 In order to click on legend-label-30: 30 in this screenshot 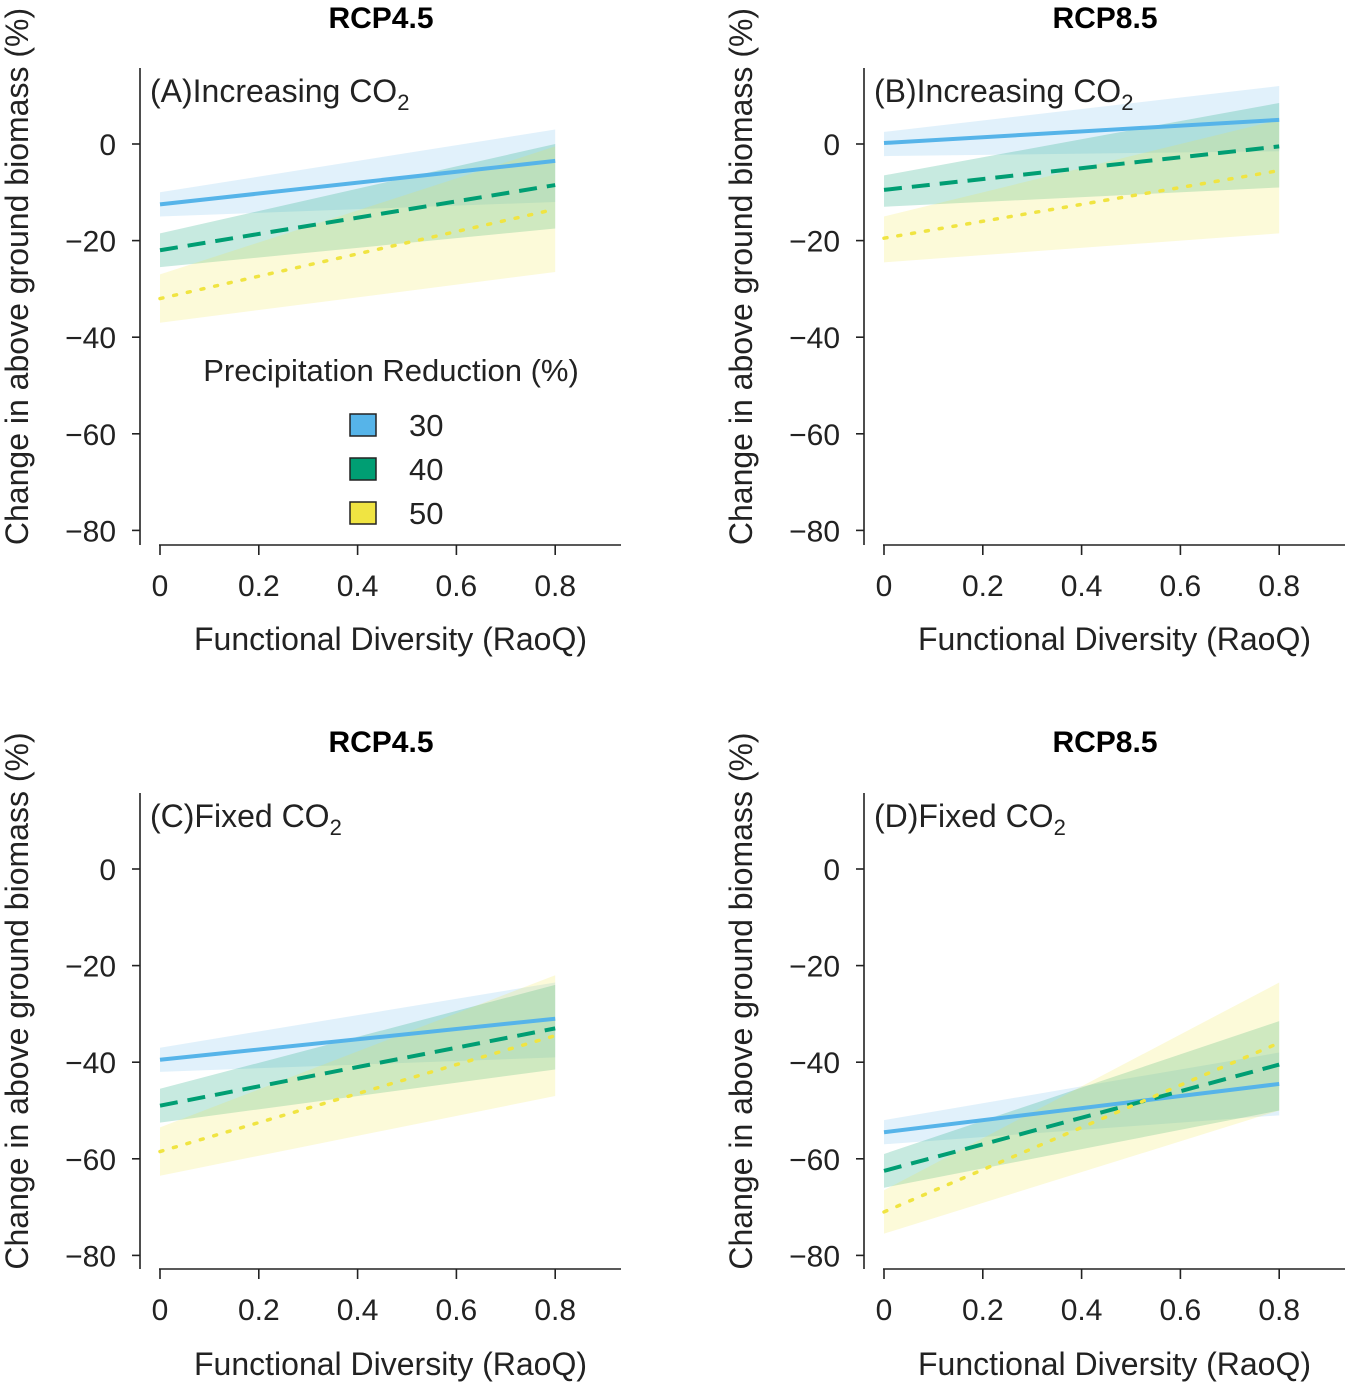, I will do `click(426, 425)`.